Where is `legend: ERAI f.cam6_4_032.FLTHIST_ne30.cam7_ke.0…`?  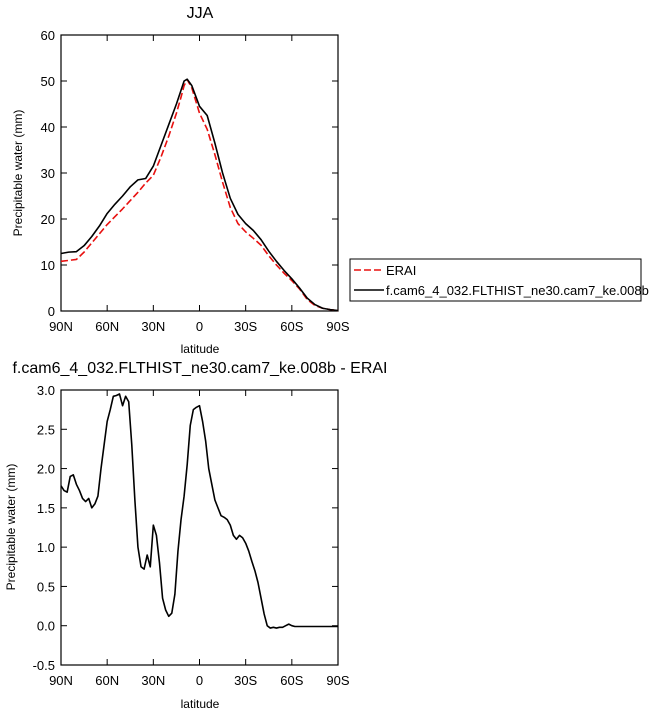 legend: ERAI f.cam6_4_032.FLTHIST_ne30.cam7_ke.0… is located at coordinates (499, 280).